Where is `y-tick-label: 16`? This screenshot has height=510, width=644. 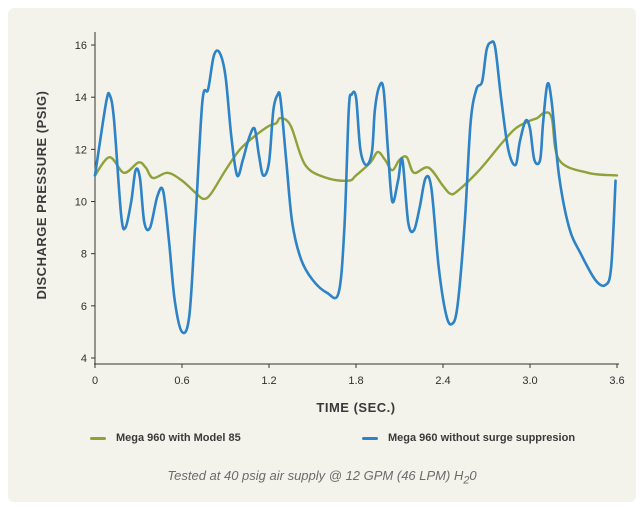
y-tick-label: 16 is located at coordinates (81, 46).